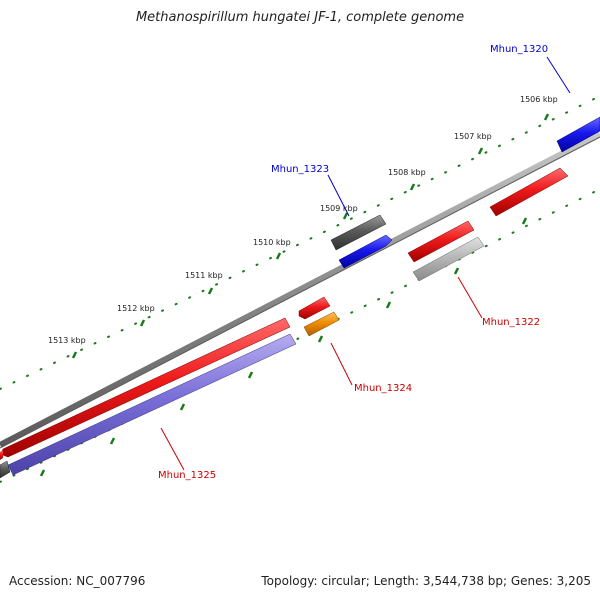 The image size is (600, 600). Describe the element at coordinates (539, 99) in the screenshot. I see `kbp-label-1506: 1506 kbp` at that location.